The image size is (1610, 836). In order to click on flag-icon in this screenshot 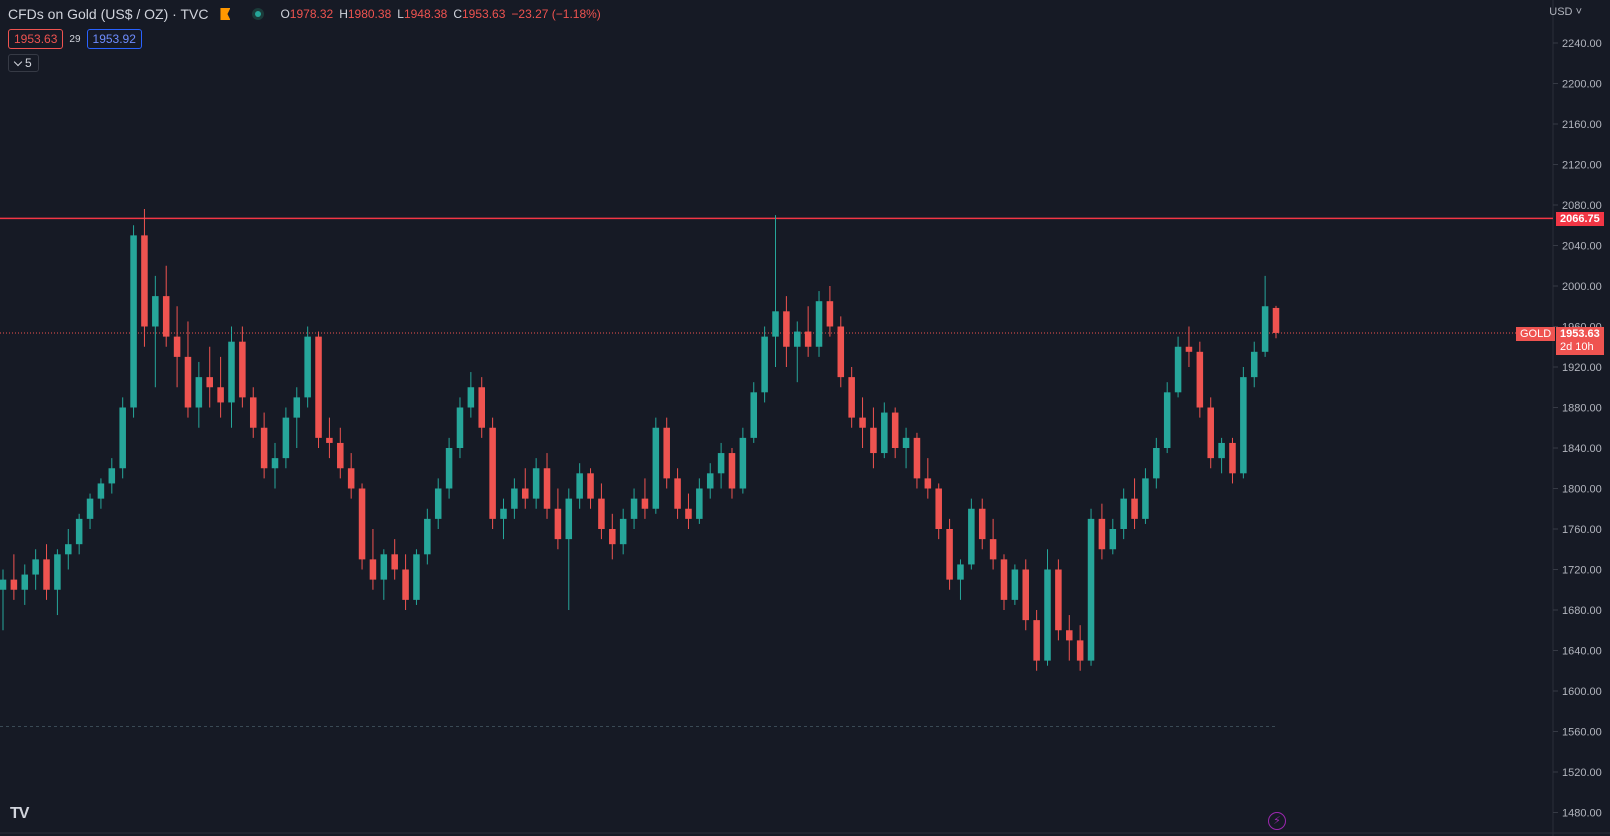, I will do `click(225, 14)`.